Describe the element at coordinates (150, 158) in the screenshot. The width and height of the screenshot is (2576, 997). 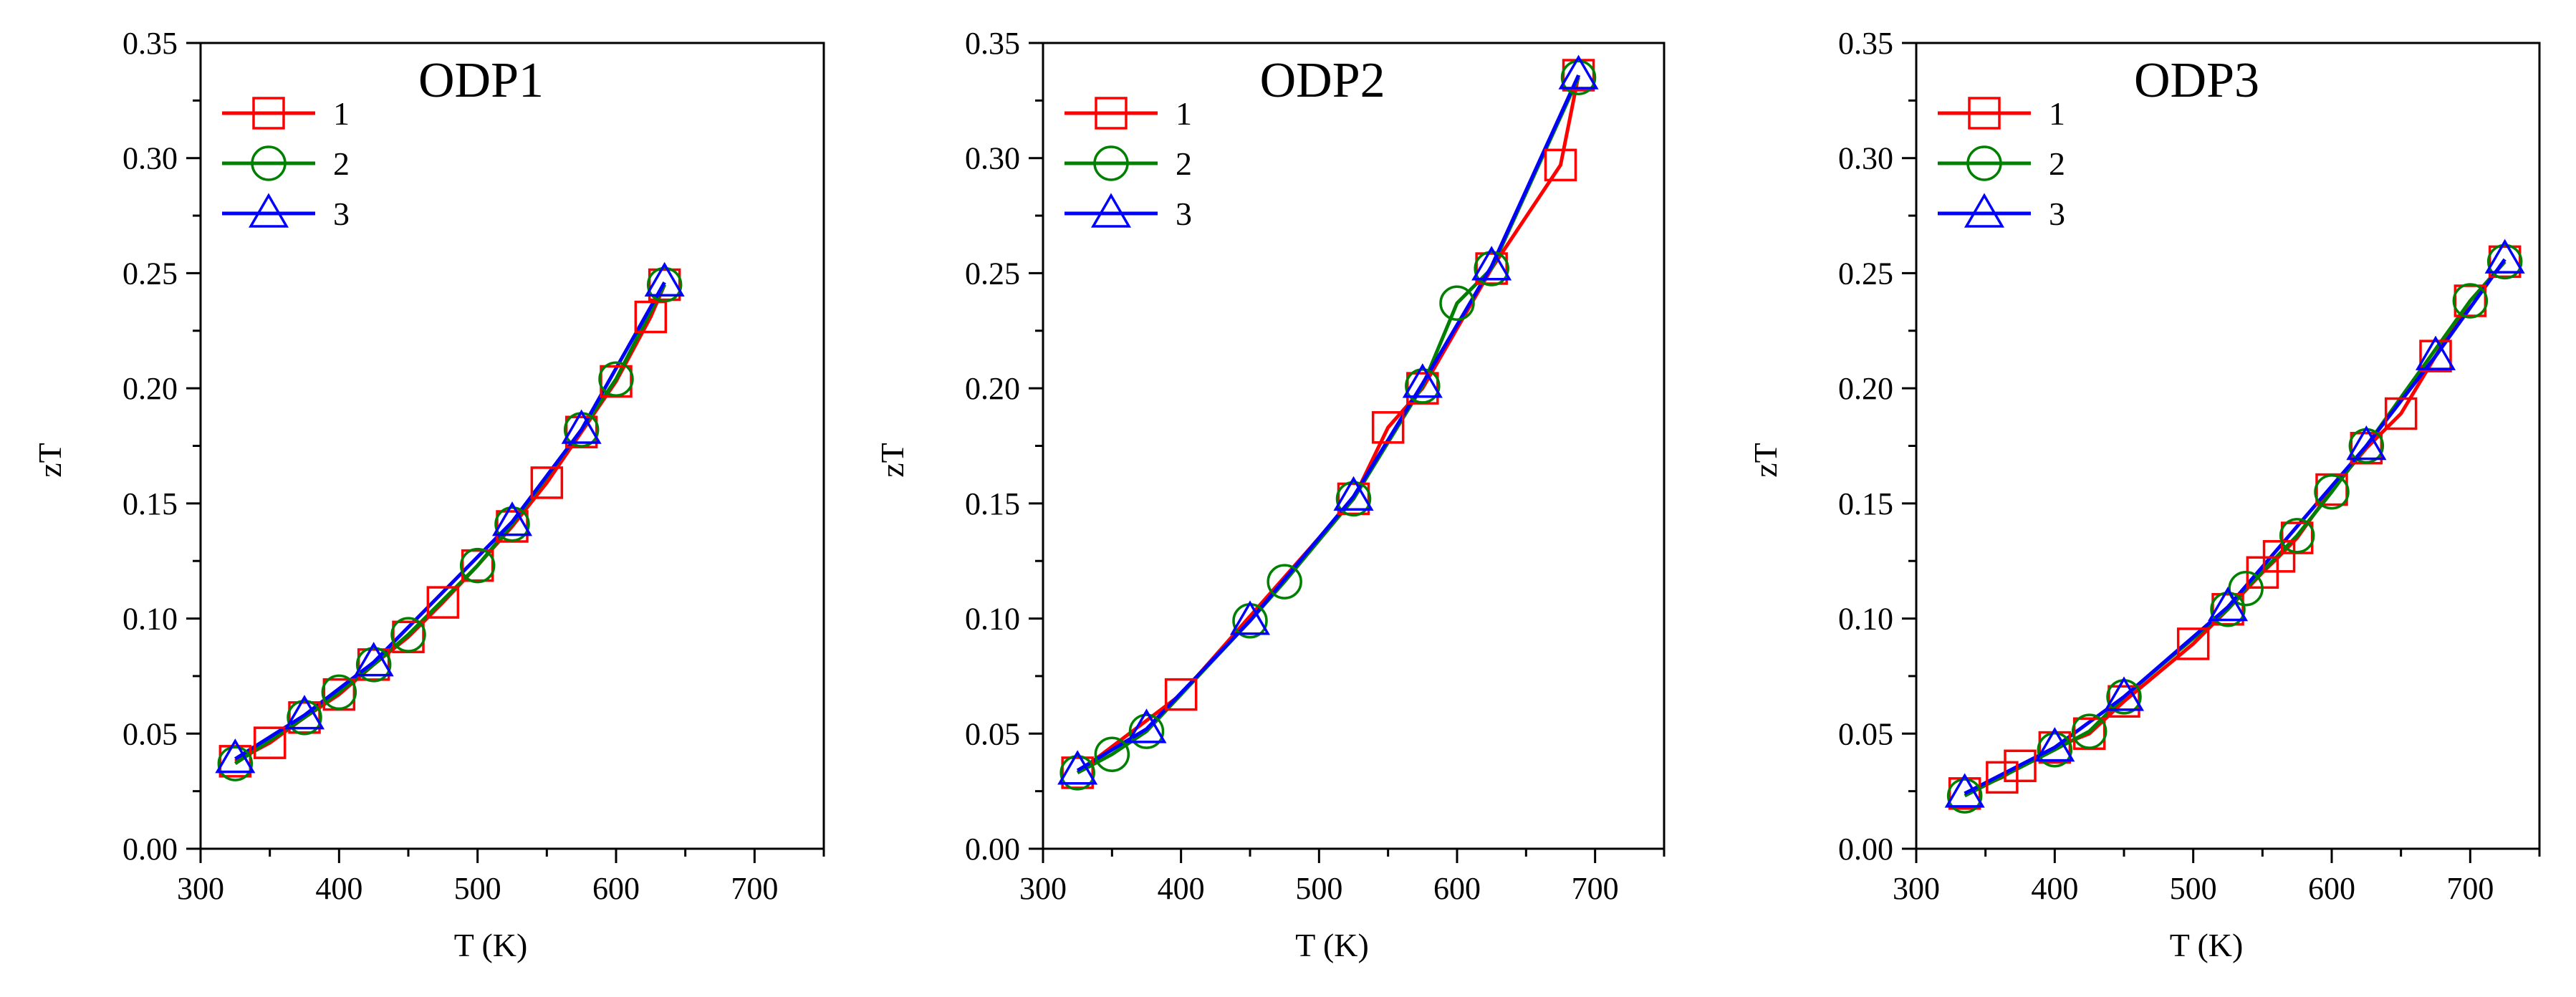
I see `y-tick-label: 0.30` at that location.